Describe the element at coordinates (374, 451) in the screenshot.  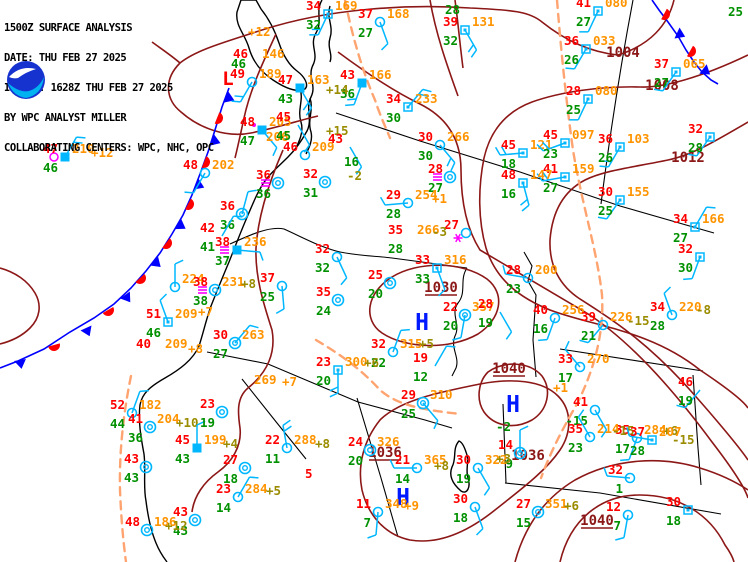
I see `station-plot: 24 326 20` at that location.